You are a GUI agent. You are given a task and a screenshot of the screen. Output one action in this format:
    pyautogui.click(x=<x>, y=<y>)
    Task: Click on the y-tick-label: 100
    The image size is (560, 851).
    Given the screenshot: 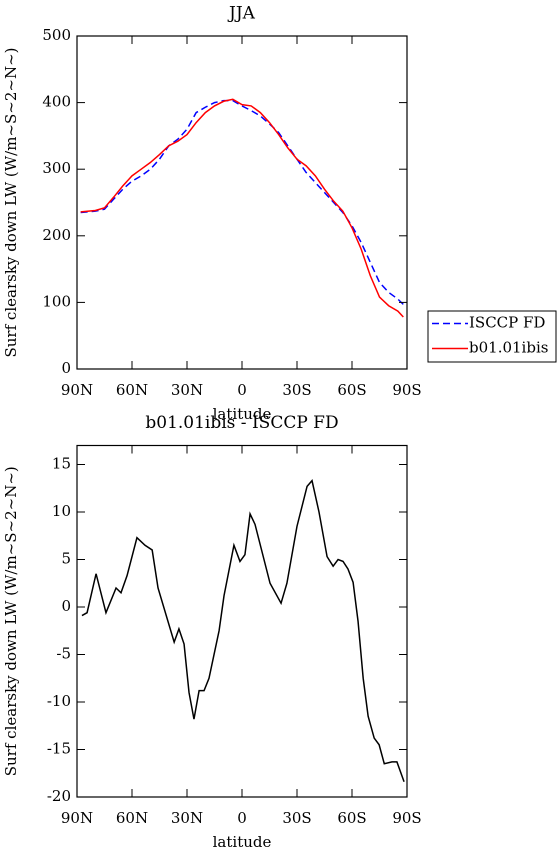 What is the action you would take?
    pyautogui.click(x=56, y=301)
    